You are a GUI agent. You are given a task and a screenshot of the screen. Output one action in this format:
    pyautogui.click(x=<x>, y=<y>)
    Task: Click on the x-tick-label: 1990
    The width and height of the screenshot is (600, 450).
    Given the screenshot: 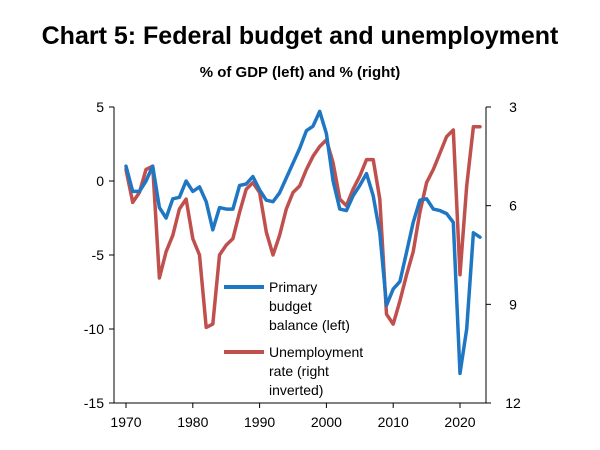 What is the action you would take?
    pyautogui.click(x=259, y=422)
    